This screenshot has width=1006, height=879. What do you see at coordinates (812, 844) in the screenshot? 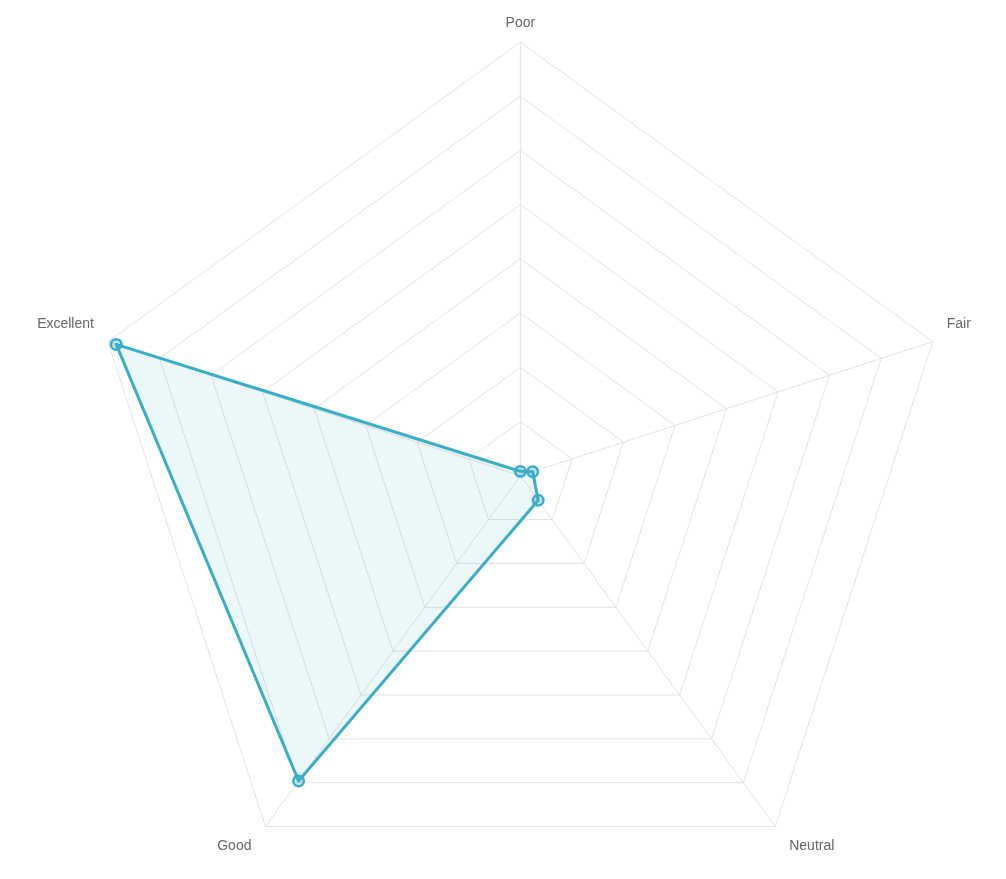
I see `spoke-label: Neutral` at bounding box center [812, 844].